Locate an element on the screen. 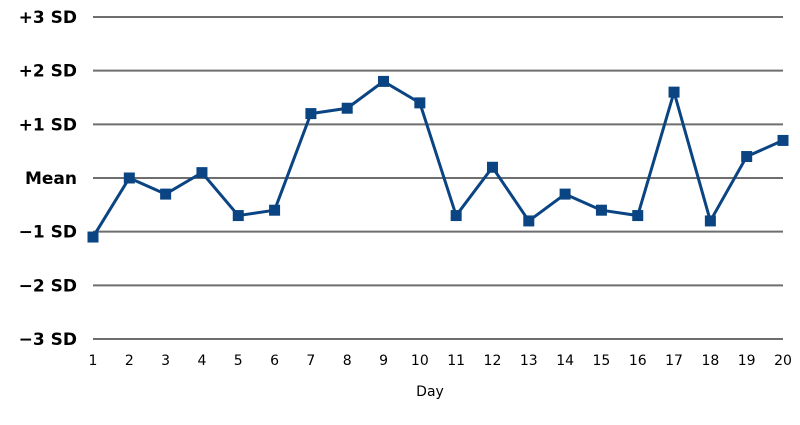 This screenshot has height=425, width=800. y-tick-labels: +3 SD +2 SD +1 SD Mean −1 SD −2 SD −3 SD is located at coordinates (48, 179).